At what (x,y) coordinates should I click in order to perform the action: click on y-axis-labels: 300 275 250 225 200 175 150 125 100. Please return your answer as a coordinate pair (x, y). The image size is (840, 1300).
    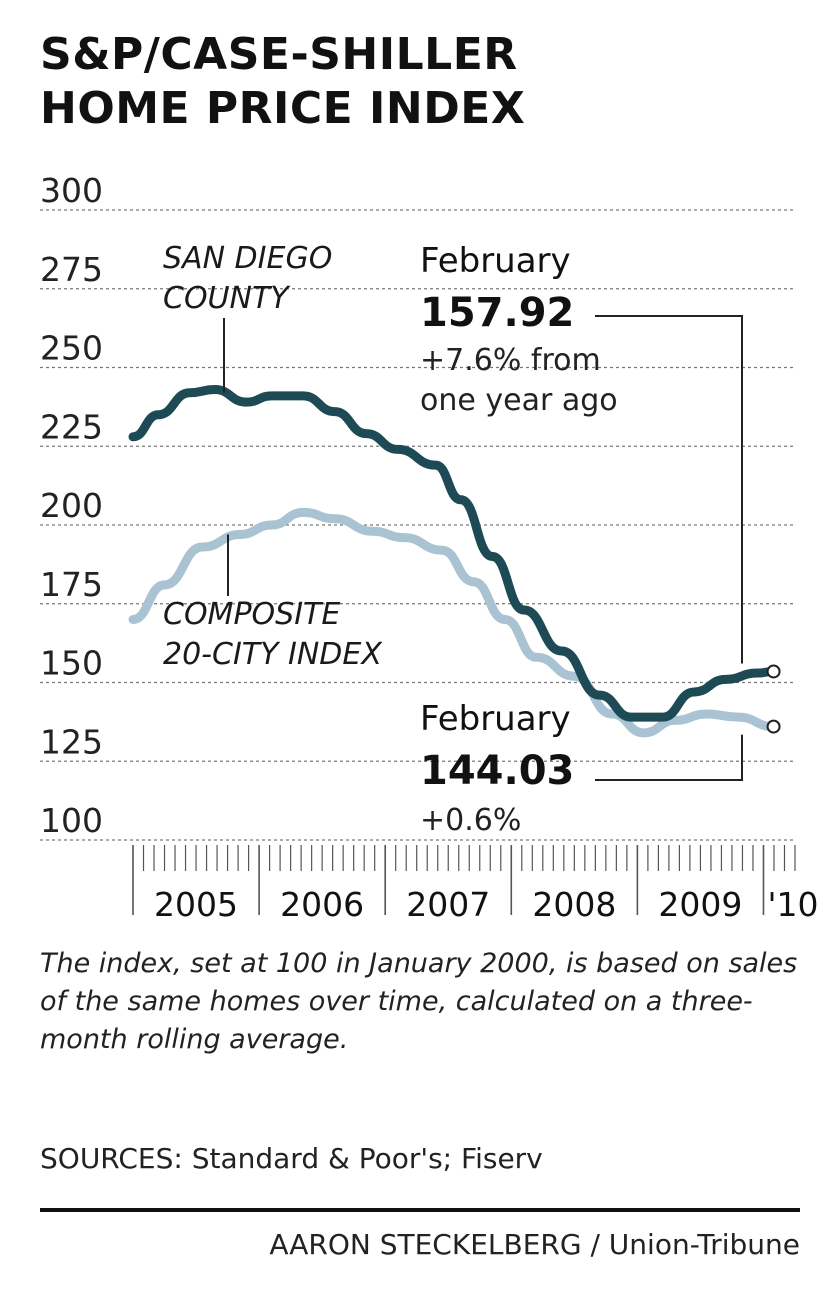
    Looking at the image, I should click on (71, 505).